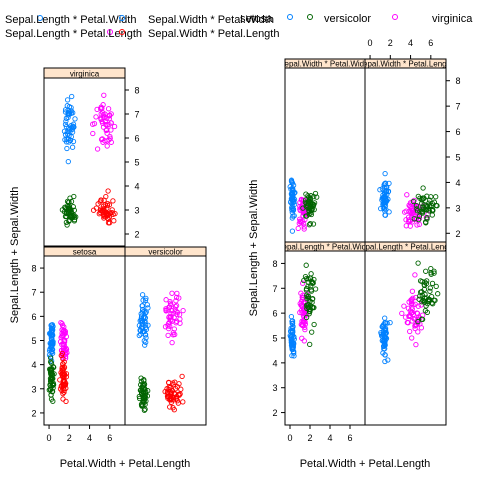 This screenshot has height=485, width=480. I want to click on x-tick-label-top: 4, so click(410, 43).